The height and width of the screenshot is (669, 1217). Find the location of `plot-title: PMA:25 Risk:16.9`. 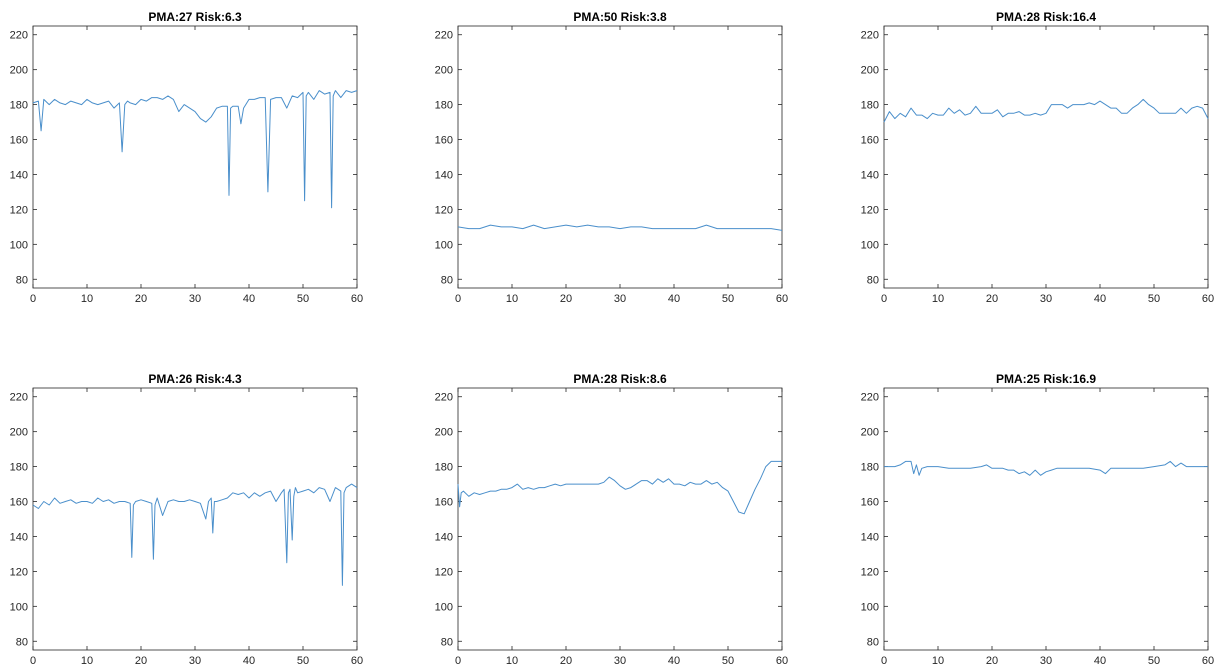

plot-title: PMA:25 Risk:16.9 is located at coordinates (1046, 379).